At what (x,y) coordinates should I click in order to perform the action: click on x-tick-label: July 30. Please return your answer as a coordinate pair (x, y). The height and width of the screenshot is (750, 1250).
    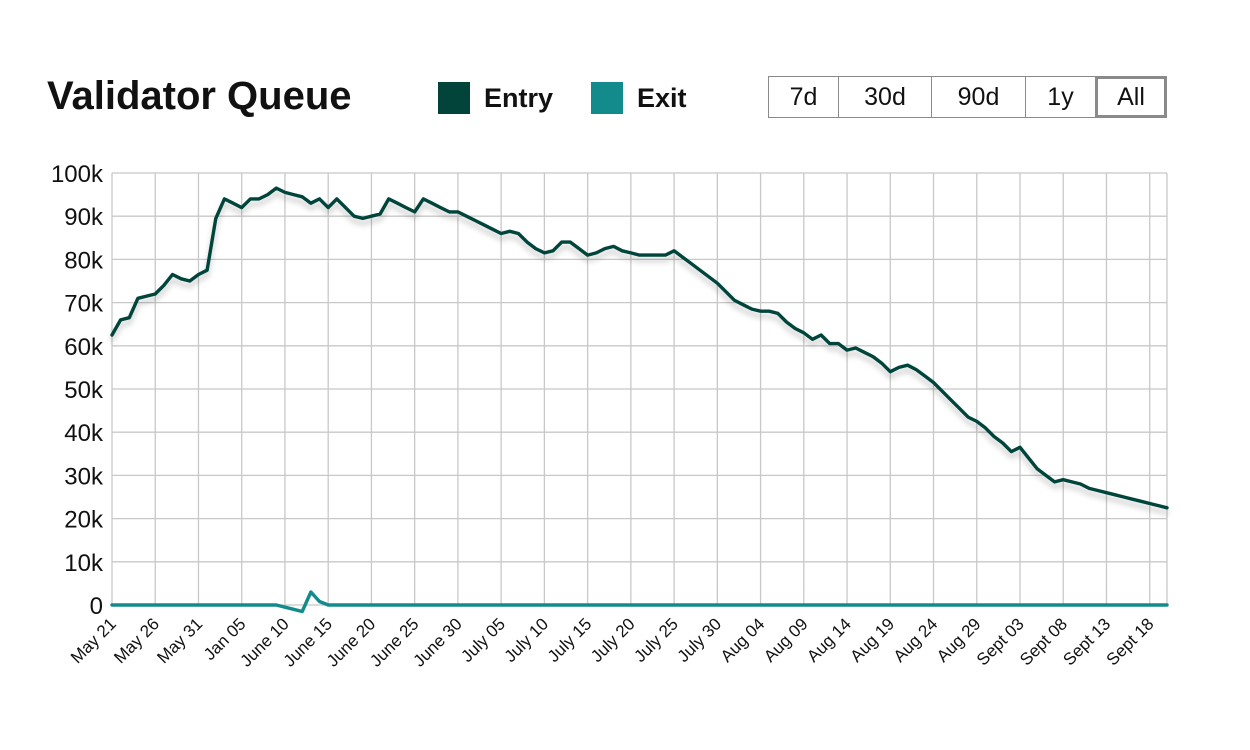
    Looking at the image, I should click on (700, 640).